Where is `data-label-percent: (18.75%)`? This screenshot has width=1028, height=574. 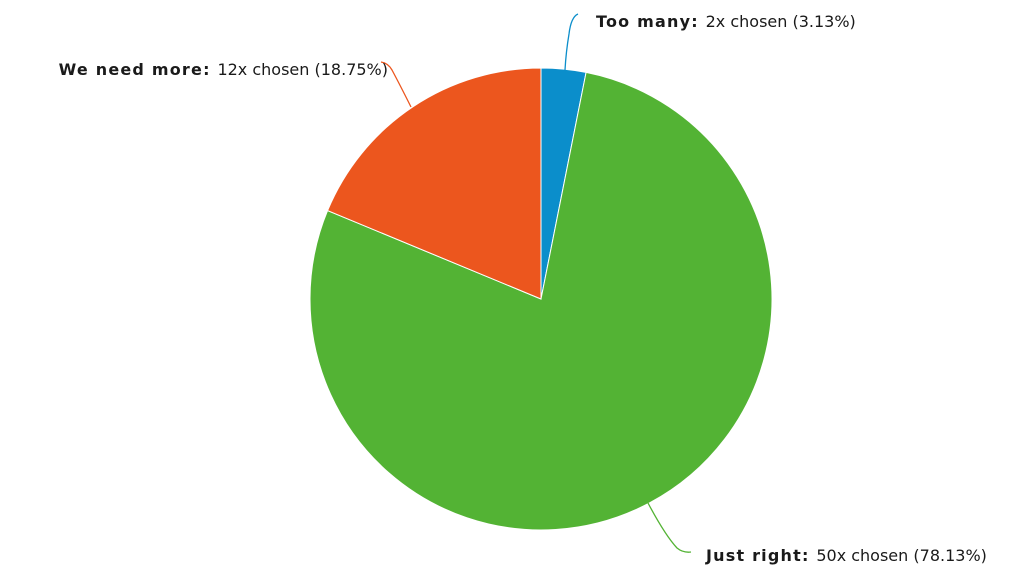
data-label-percent: (18.75%) is located at coordinates (352, 69).